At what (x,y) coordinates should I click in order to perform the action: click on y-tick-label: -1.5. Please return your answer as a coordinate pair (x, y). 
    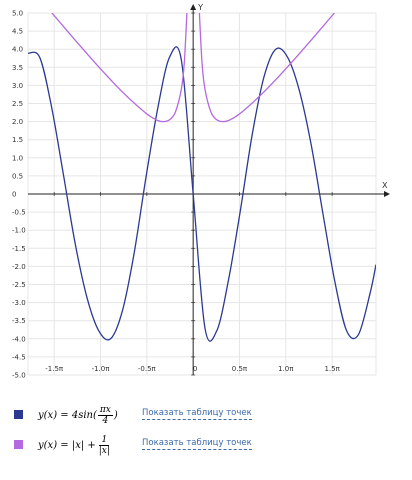
    Looking at the image, I should click on (19, 249).